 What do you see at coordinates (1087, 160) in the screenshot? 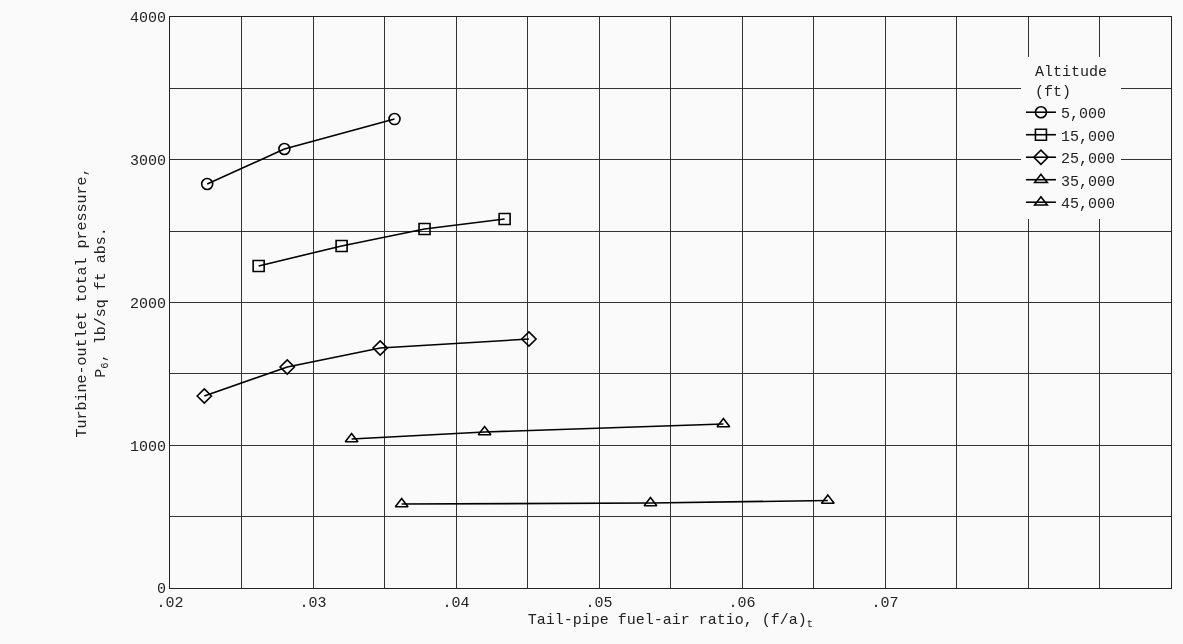
I see `legend-label: 25,000` at bounding box center [1087, 160].